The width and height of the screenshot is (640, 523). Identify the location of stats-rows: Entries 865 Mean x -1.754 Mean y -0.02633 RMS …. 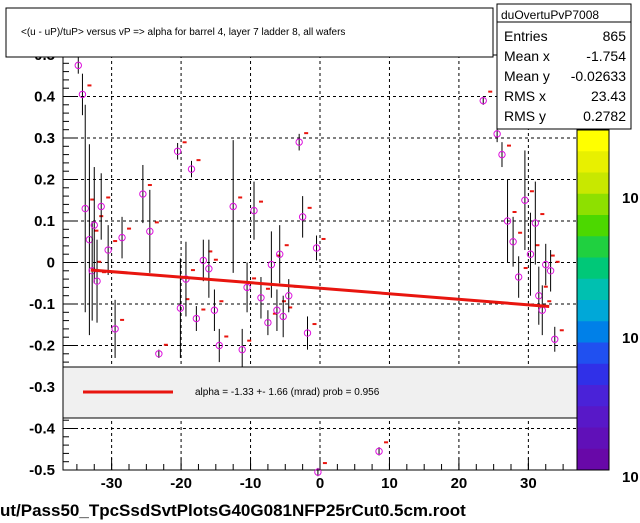
(565, 76).